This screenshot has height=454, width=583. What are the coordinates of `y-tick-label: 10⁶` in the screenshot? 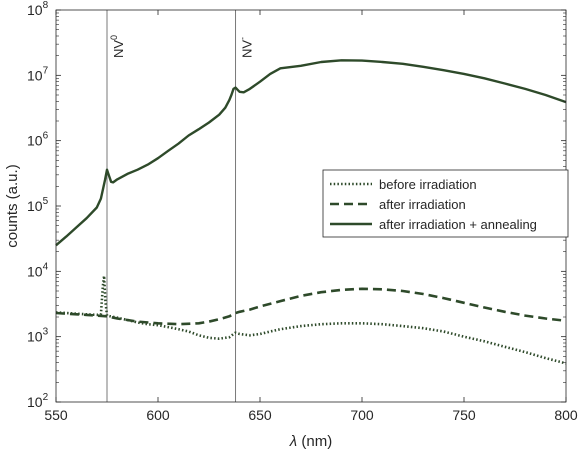 It's located at (38, 140).